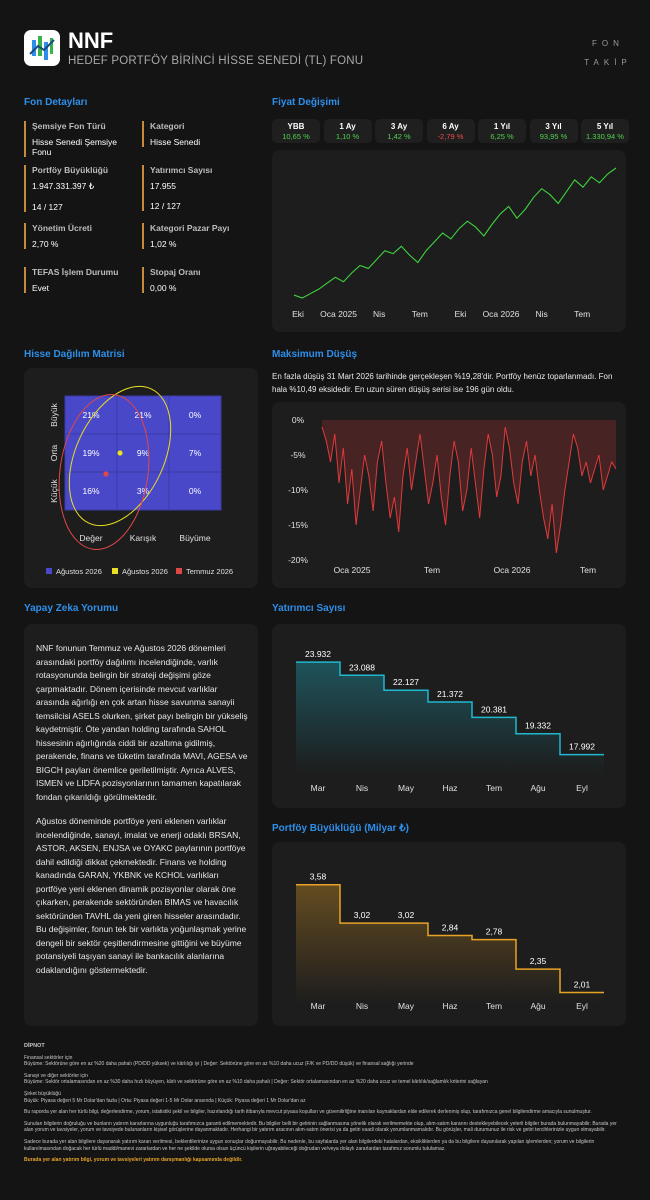  Describe the element at coordinates (165, 206) in the screenshot. I see `detail-rank: 12 / 127` at that location.